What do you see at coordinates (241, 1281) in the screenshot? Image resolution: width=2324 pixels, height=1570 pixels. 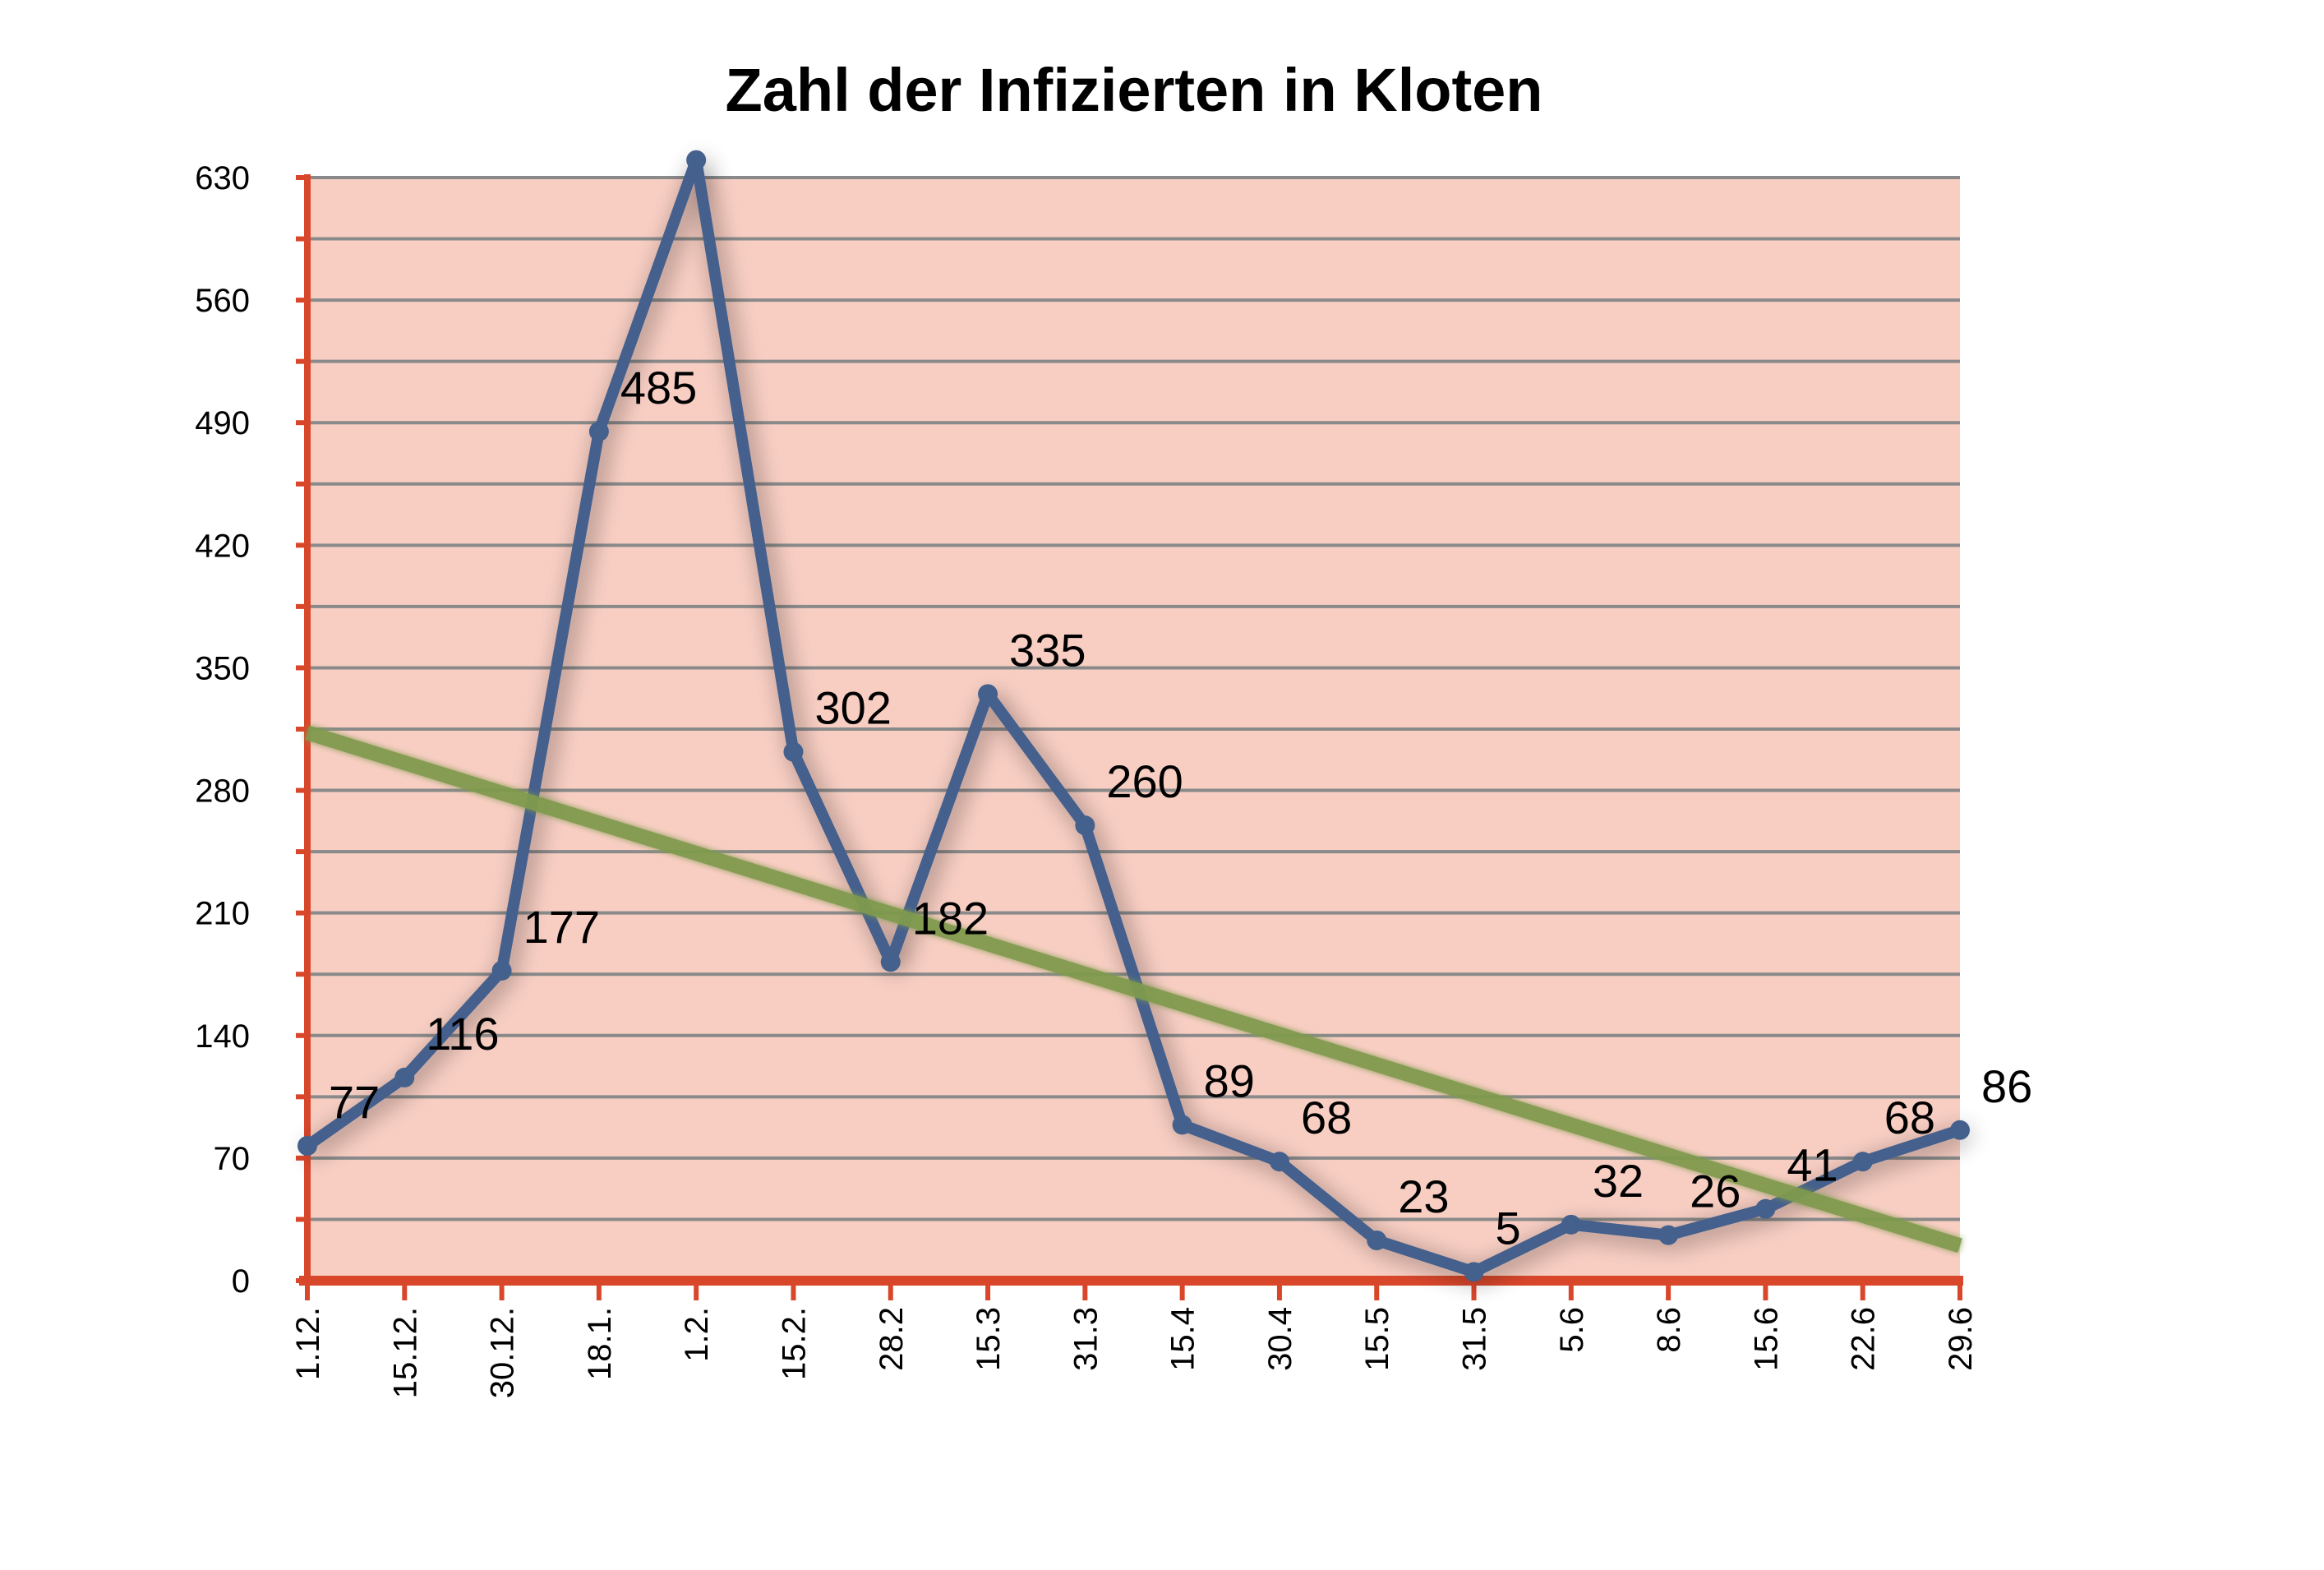 I see `y-tick-label: 0` at bounding box center [241, 1281].